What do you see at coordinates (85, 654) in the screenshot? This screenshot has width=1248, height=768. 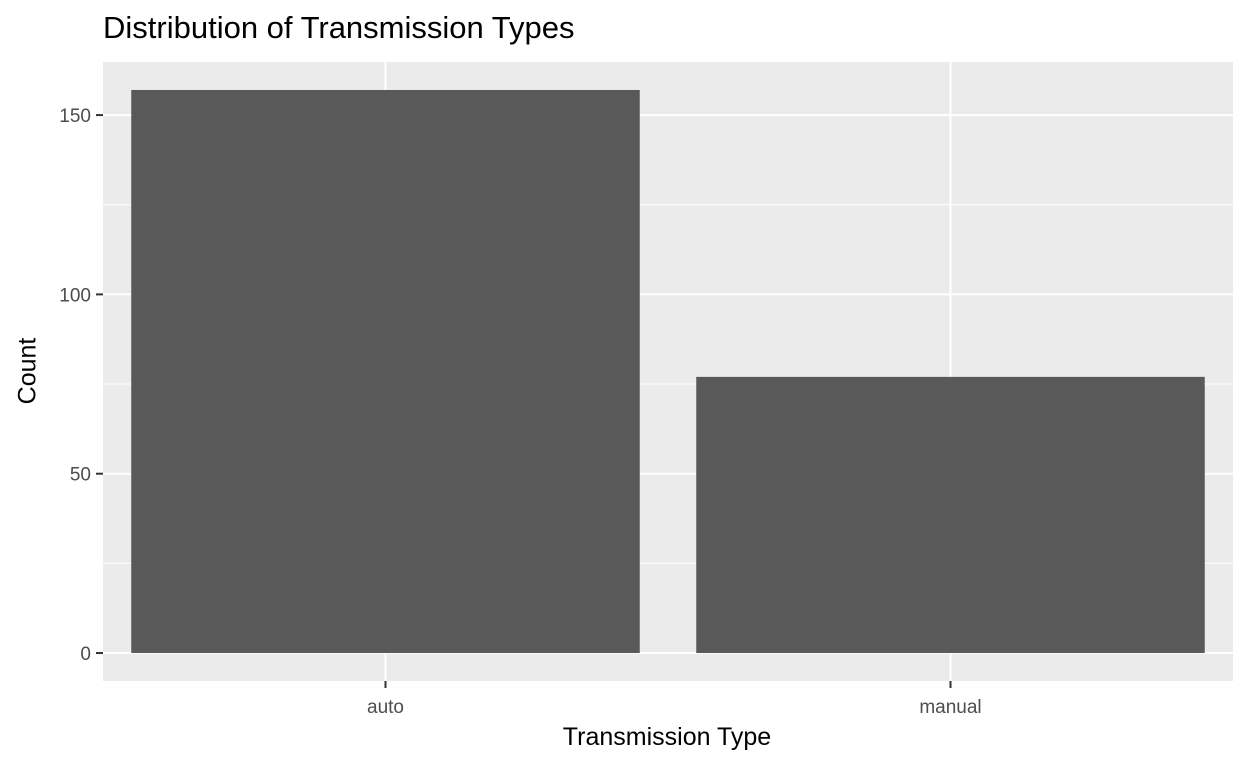 I see `y-tick-label: 0` at bounding box center [85, 654].